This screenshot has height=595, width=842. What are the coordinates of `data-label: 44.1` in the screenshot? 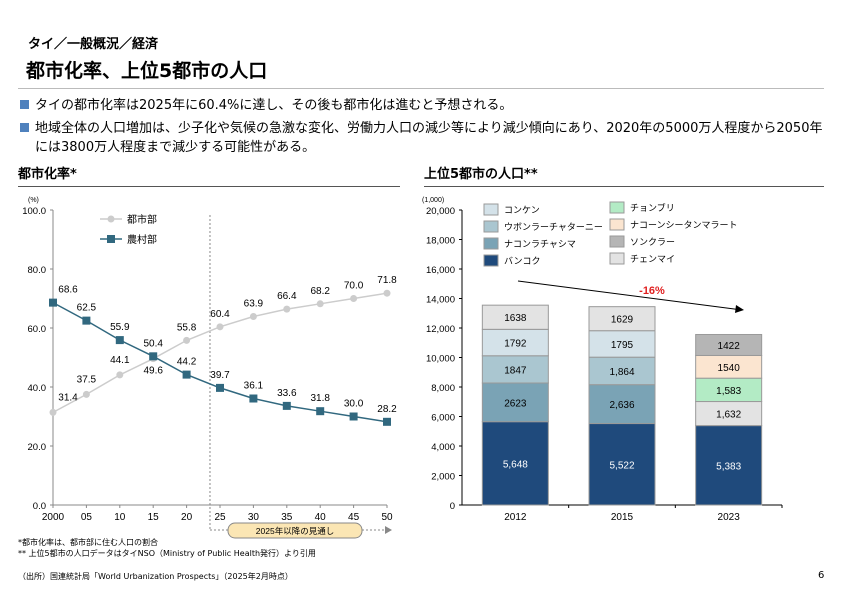 It's located at (120, 360).